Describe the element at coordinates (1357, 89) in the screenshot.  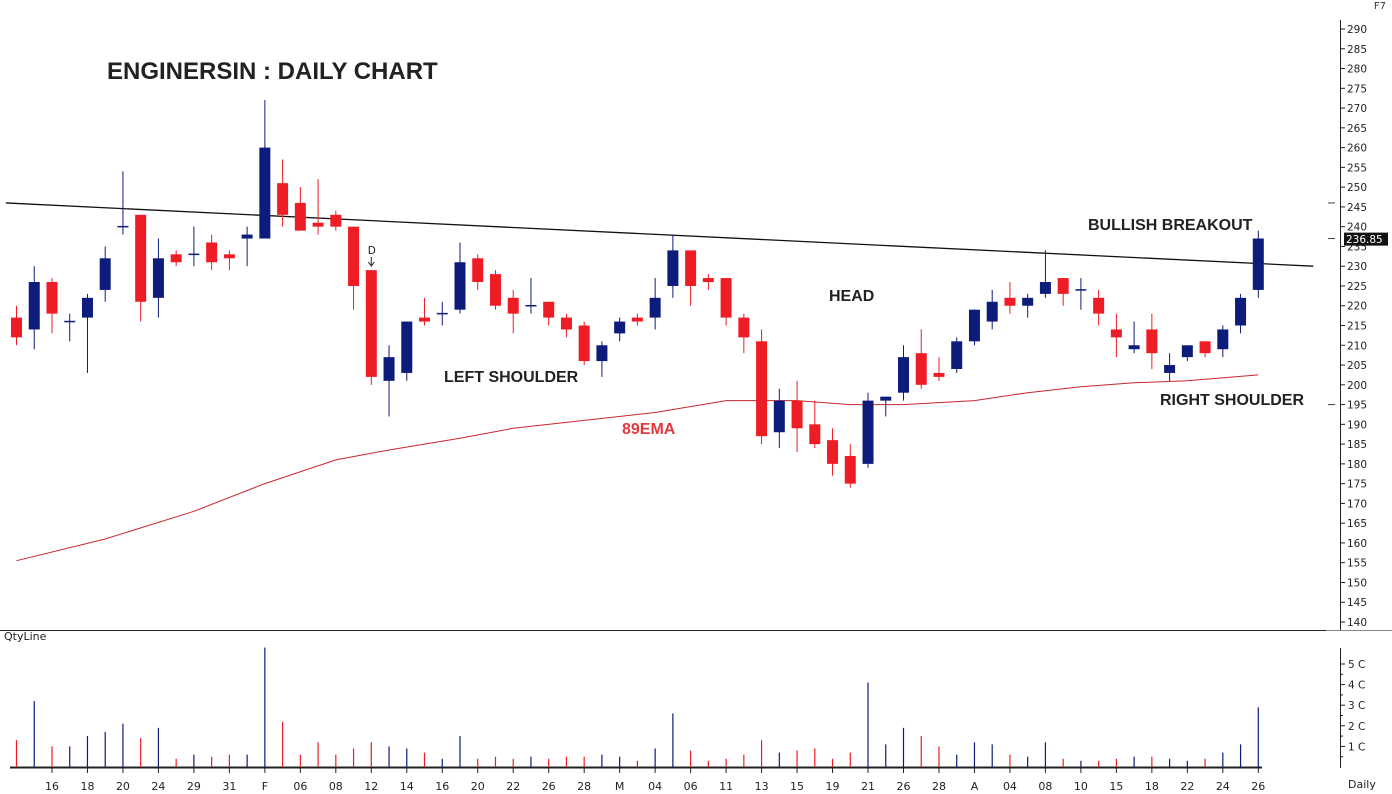
I see `price-tick-label: 275` at that location.